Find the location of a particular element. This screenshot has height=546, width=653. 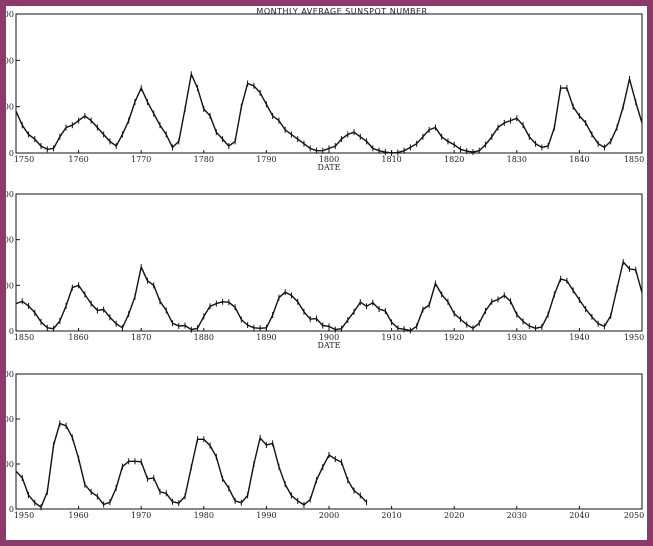

x-tick-label: 1980 is located at coordinates (204, 515).